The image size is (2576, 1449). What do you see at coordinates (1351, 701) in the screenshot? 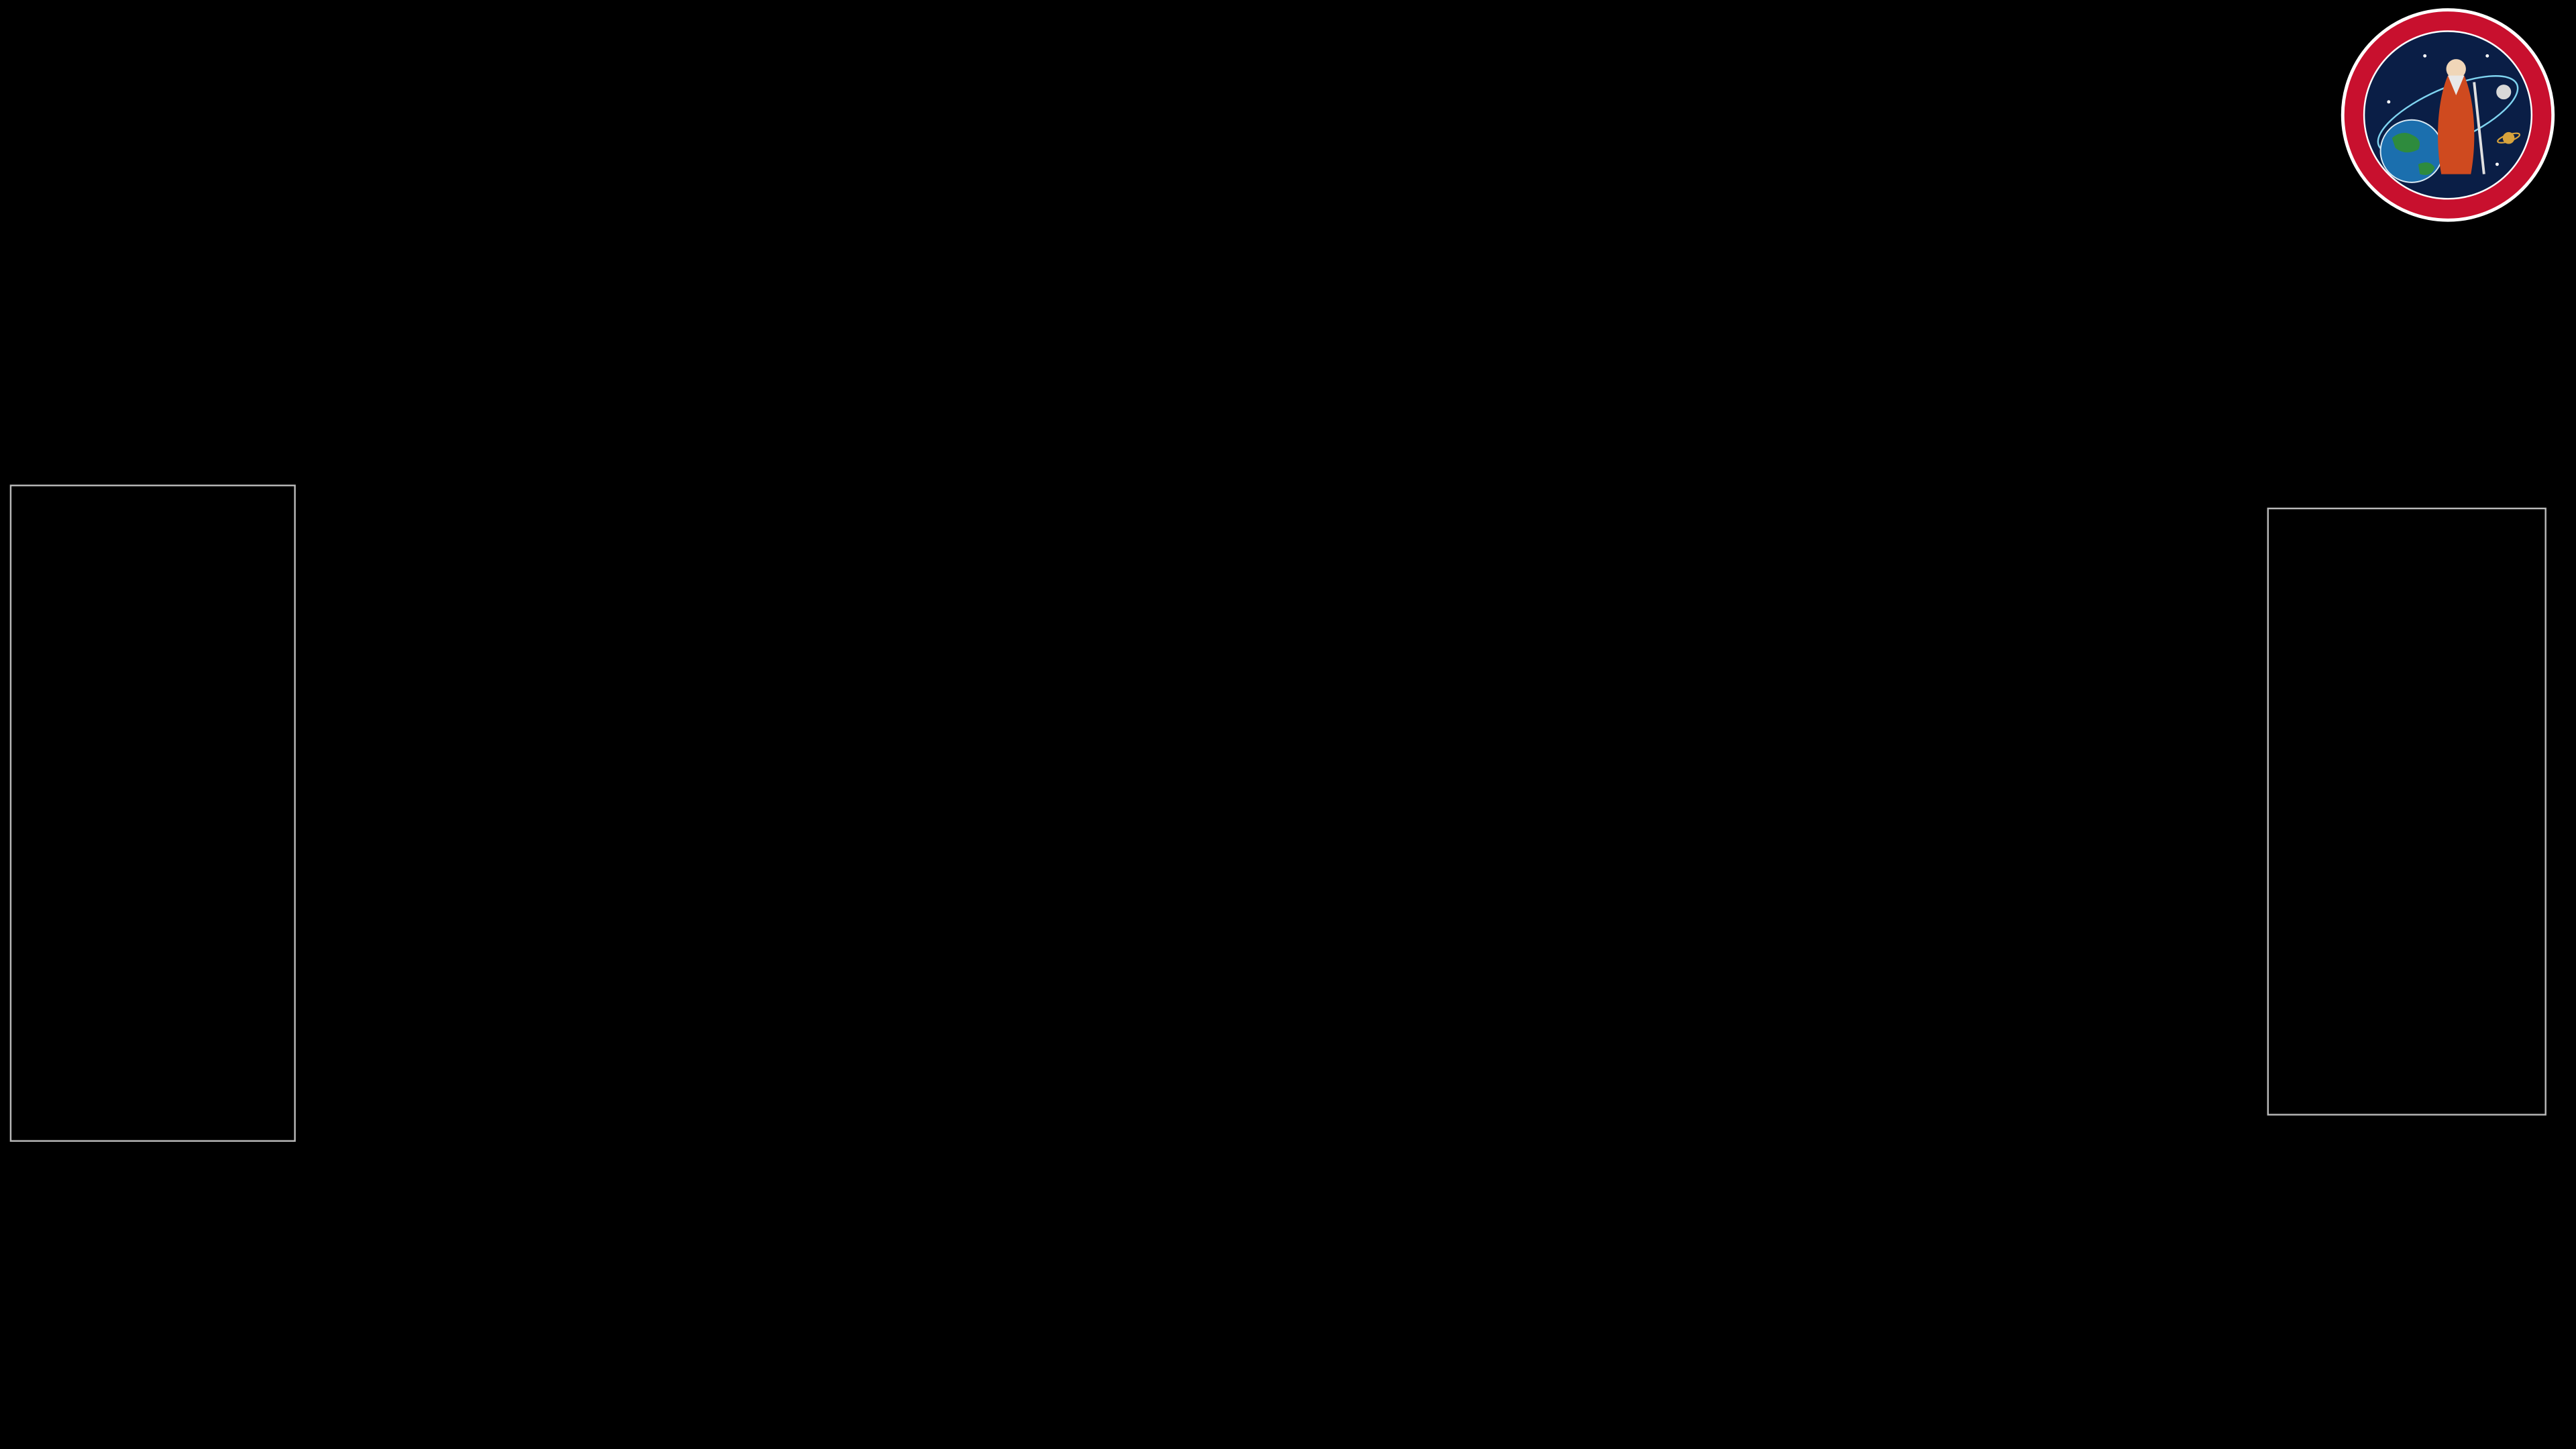
I see `y-axis-label-sunset` at bounding box center [1351, 701].